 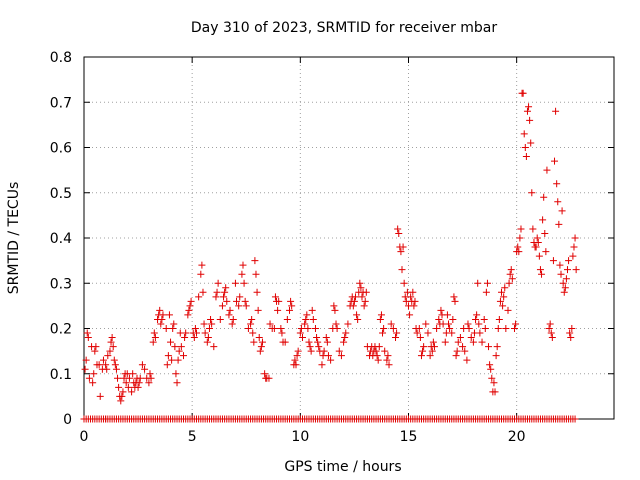 What do you see at coordinates (575, 419) in the screenshot?
I see `data-point-zero` at bounding box center [575, 419].